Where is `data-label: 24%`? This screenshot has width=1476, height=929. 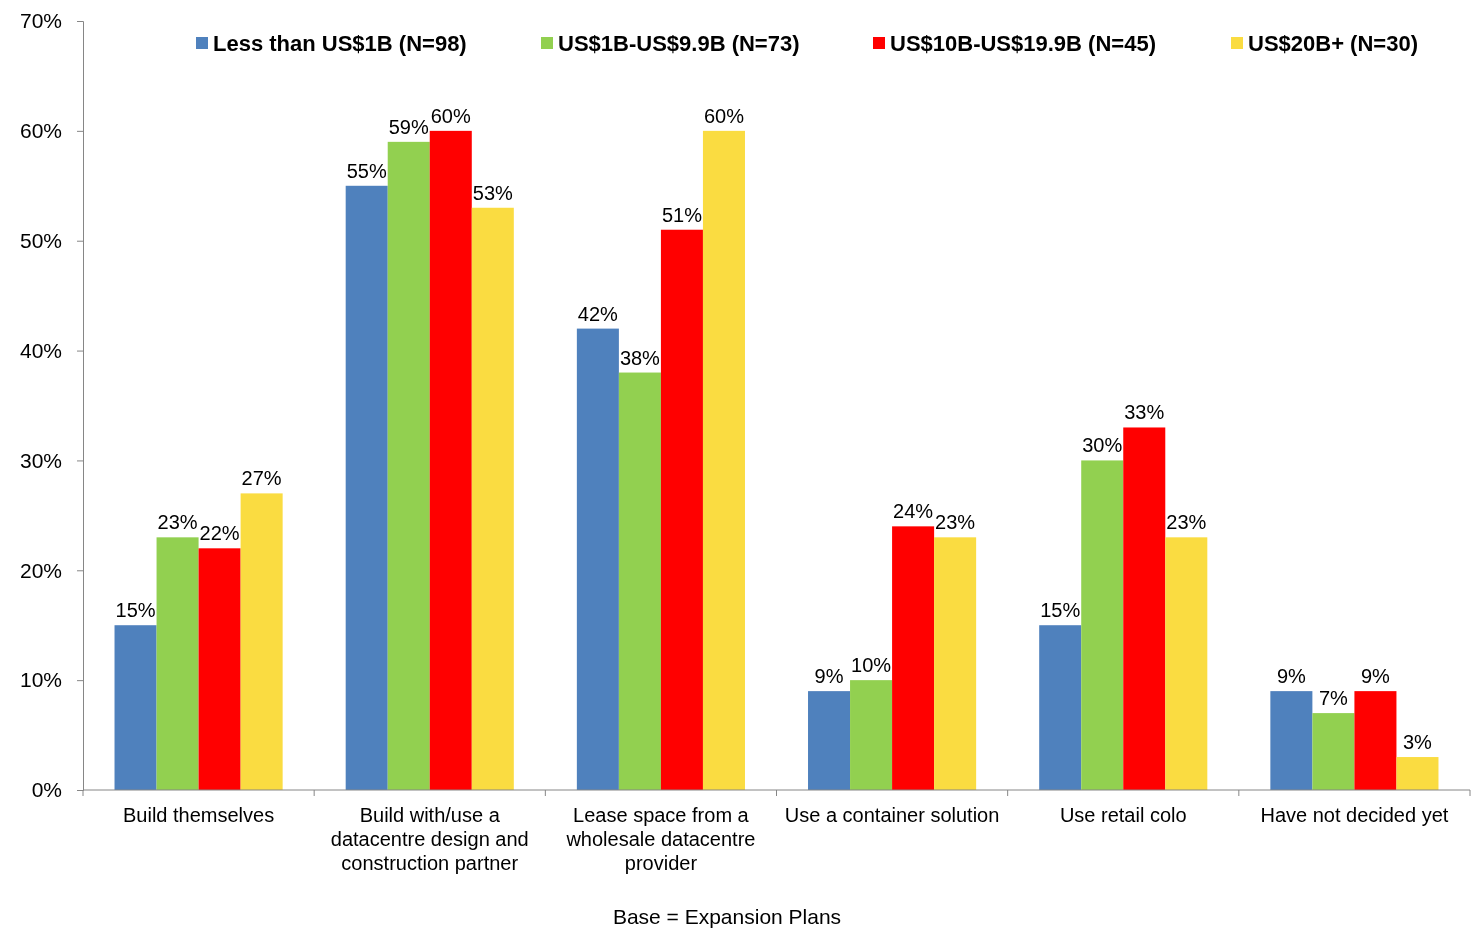 data-label: 24% is located at coordinates (913, 511).